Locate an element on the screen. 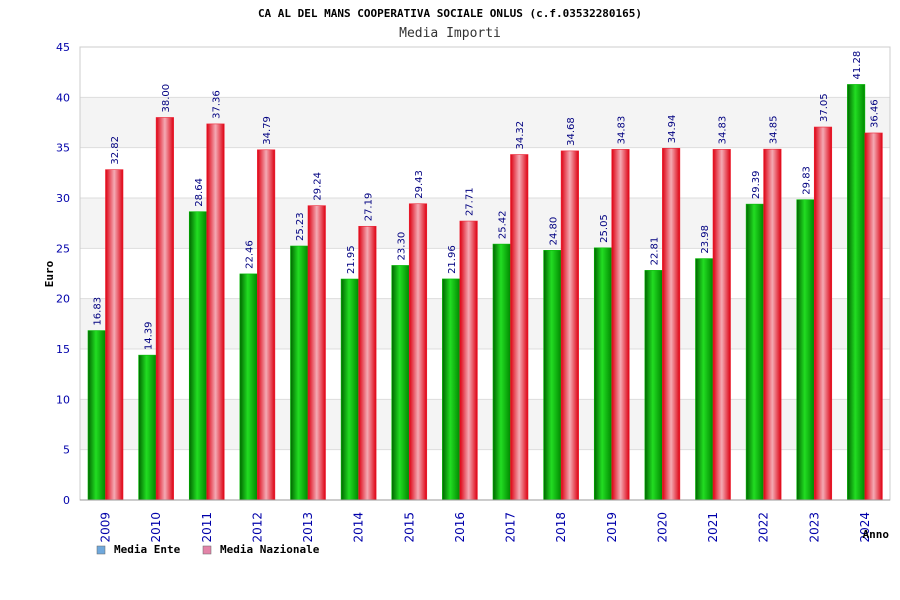  data-label: 34.68 is located at coordinates (571, 131).